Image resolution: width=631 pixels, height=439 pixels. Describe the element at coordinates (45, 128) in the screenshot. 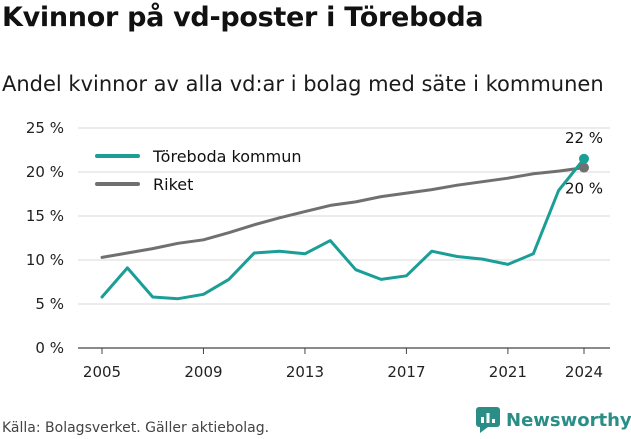

I see `y-tick-label: 25 %` at that location.